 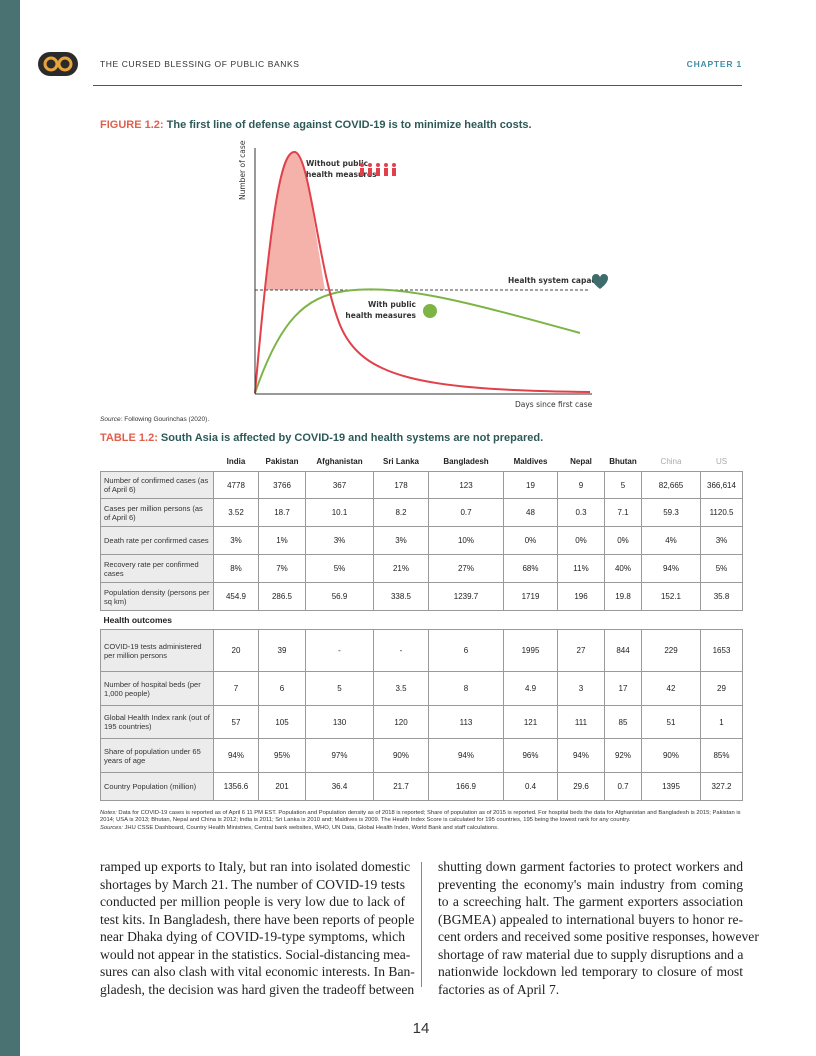 I want to click on cell: 130, so click(x=339, y=722).